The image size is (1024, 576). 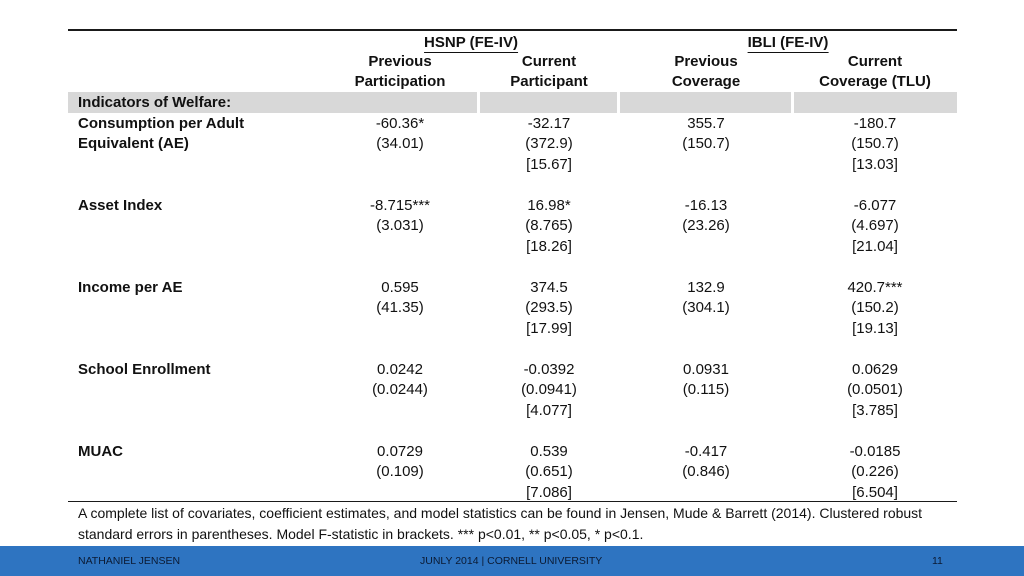 I want to click on std-error: (0.115), so click(x=706, y=389).